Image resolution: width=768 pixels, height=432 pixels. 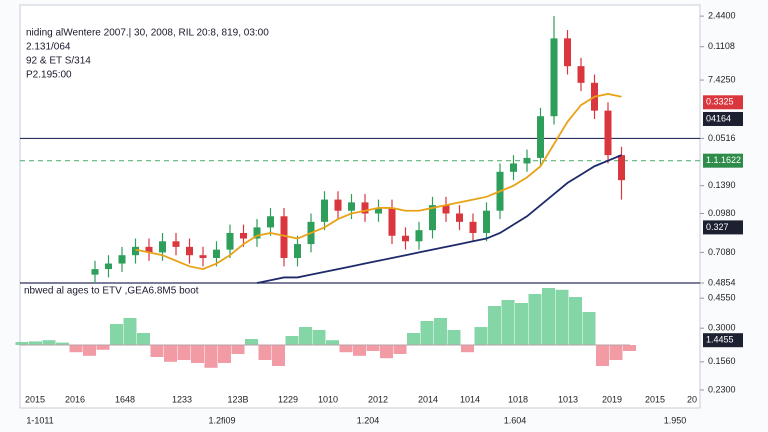 What do you see at coordinates (568, 399) in the screenshot?
I see `x-tick-label: 1013` at bounding box center [568, 399].